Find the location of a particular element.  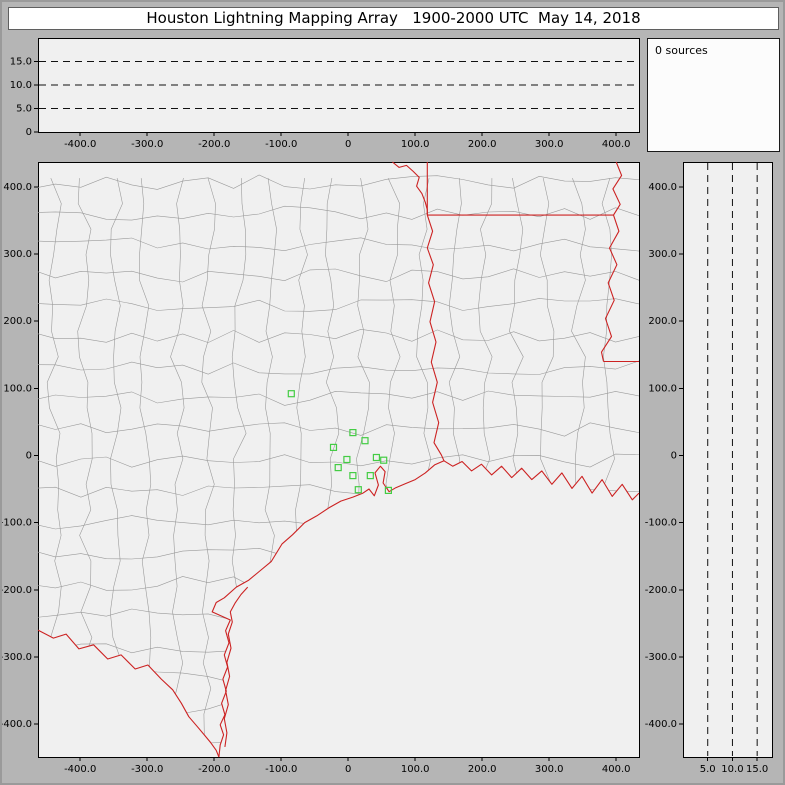

station-markers is located at coordinates (339, 442).